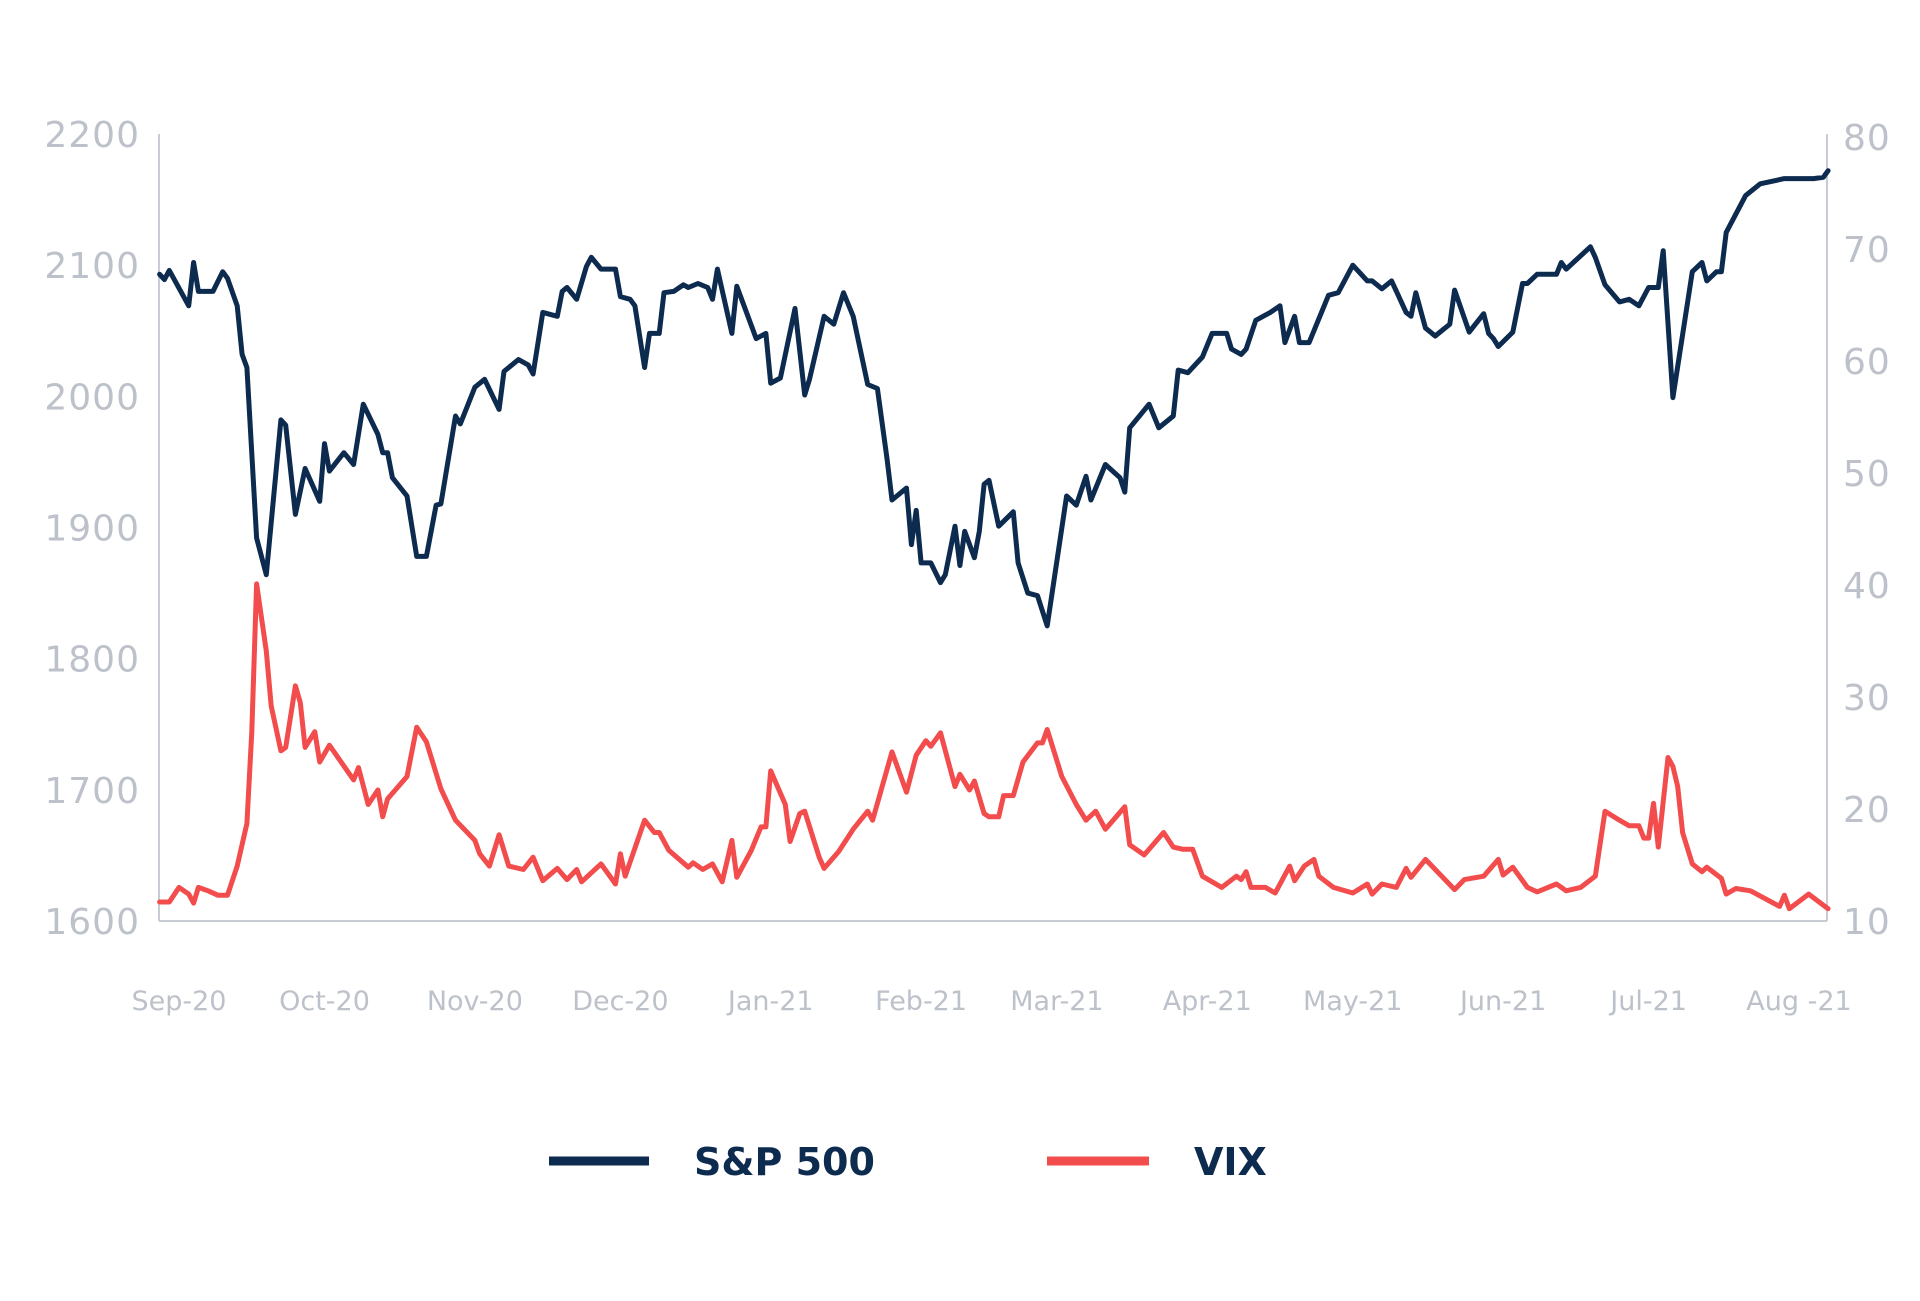  What do you see at coordinates (921, 1001) in the screenshot?
I see `x-tick-label: Feb-21` at bounding box center [921, 1001].